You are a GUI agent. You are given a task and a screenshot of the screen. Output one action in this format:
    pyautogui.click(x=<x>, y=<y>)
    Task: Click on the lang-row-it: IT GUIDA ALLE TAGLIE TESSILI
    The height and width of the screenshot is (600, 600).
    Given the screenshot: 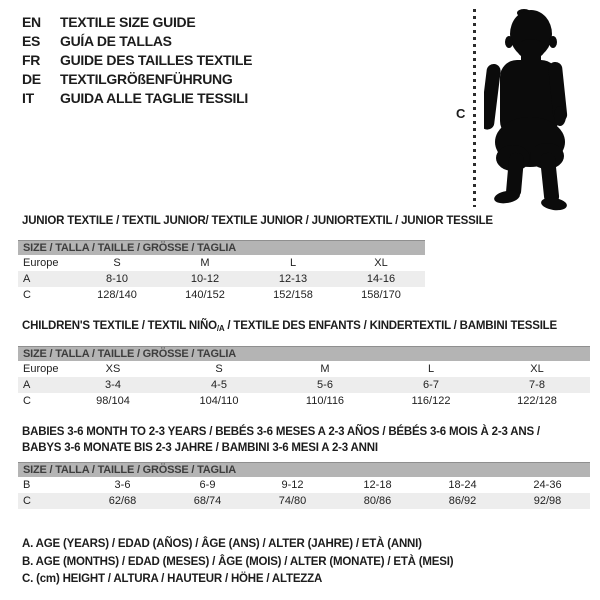 What is the action you would take?
    pyautogui.click(x=137, y=98)
    